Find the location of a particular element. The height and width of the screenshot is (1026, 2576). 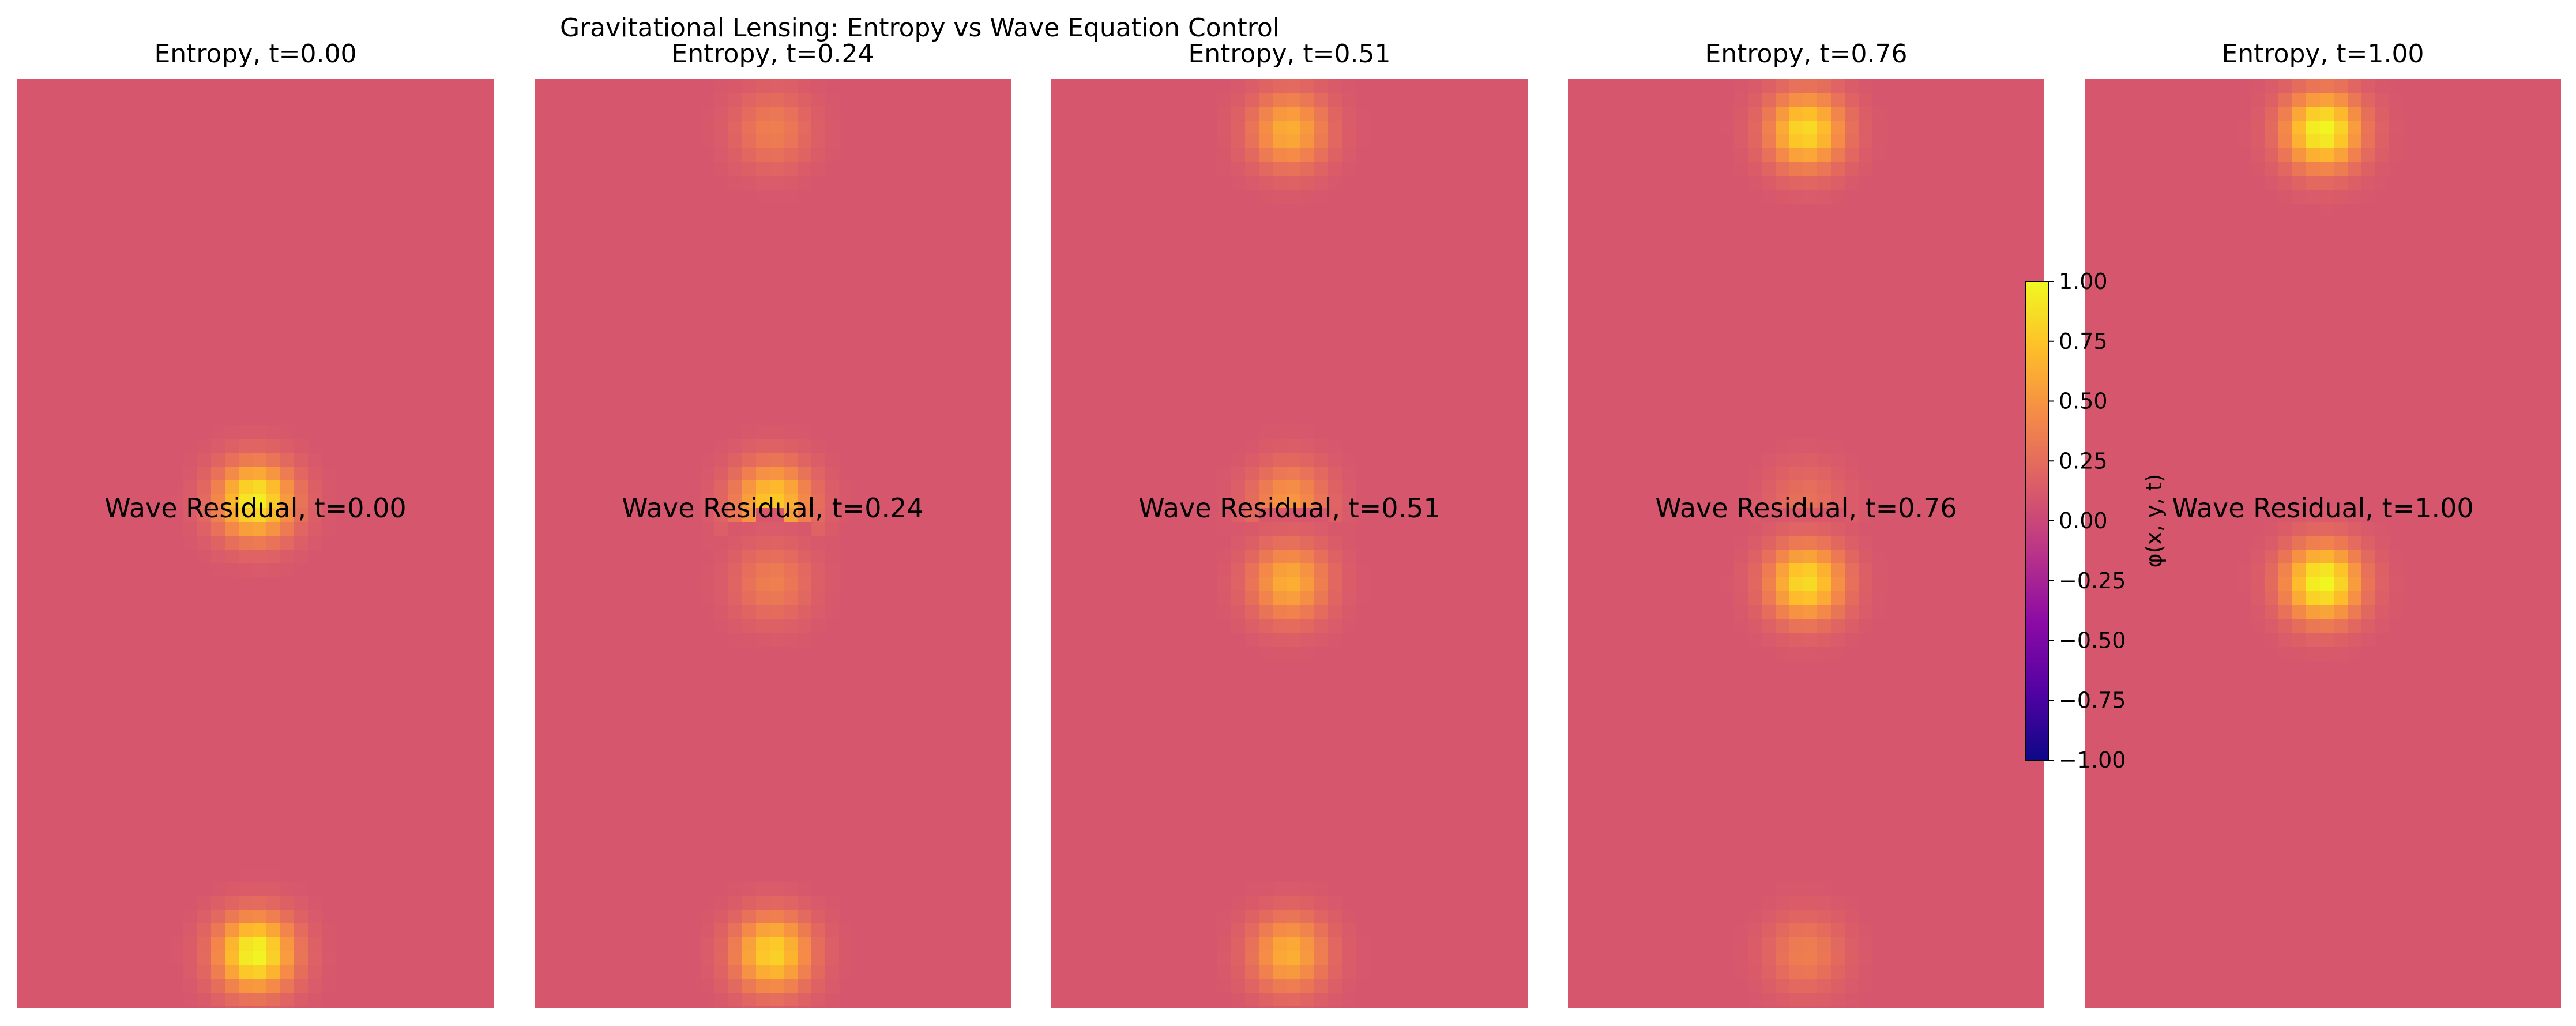

colorbar-tick-label: −0.50 is located at coordinates (2092, 640).